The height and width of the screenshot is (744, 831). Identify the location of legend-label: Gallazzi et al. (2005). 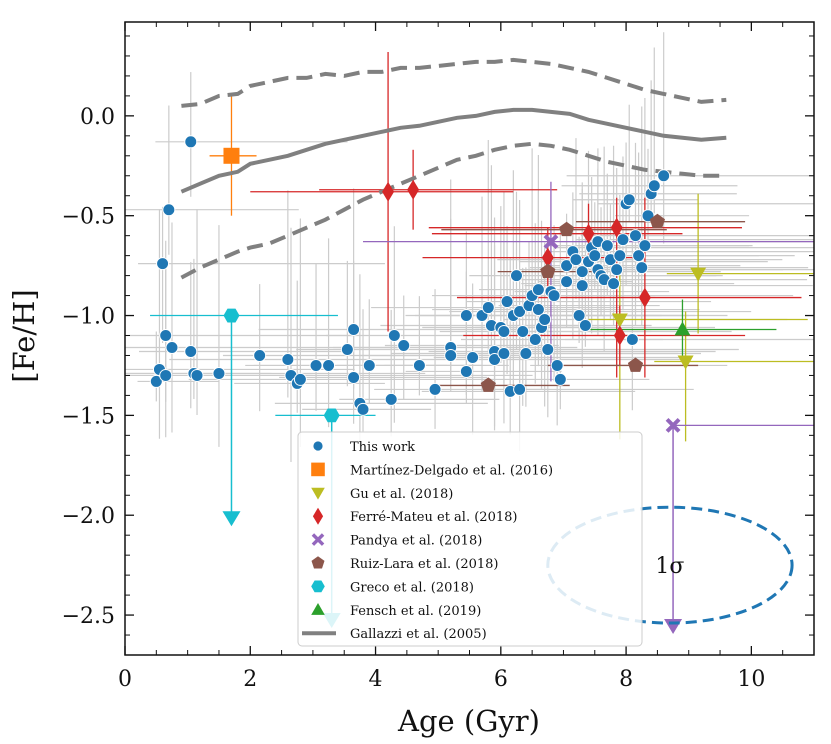
(418, 634).